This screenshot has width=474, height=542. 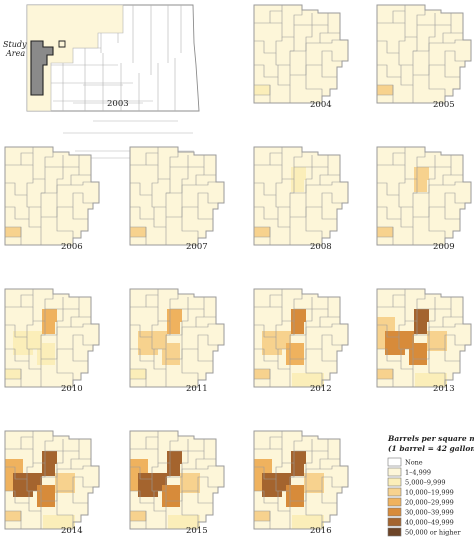 I want to click on map-panel-2011: 2011, so click(x=177, y=341).